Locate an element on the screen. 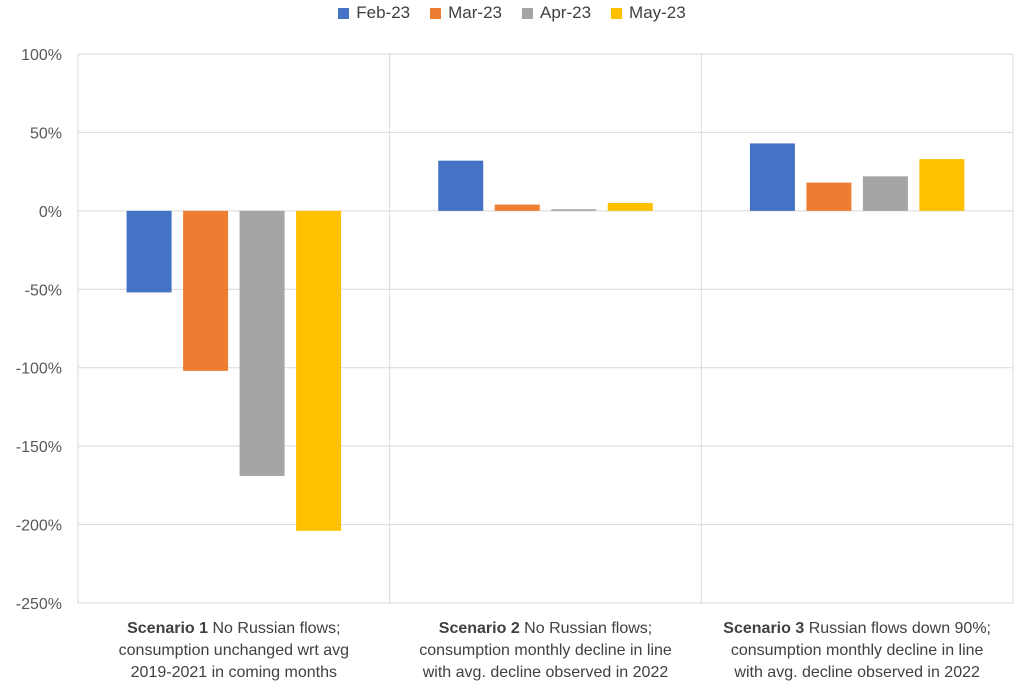 The image size is (1024, 697). y-tick-label: 50% is located at coordinates (46, 133).